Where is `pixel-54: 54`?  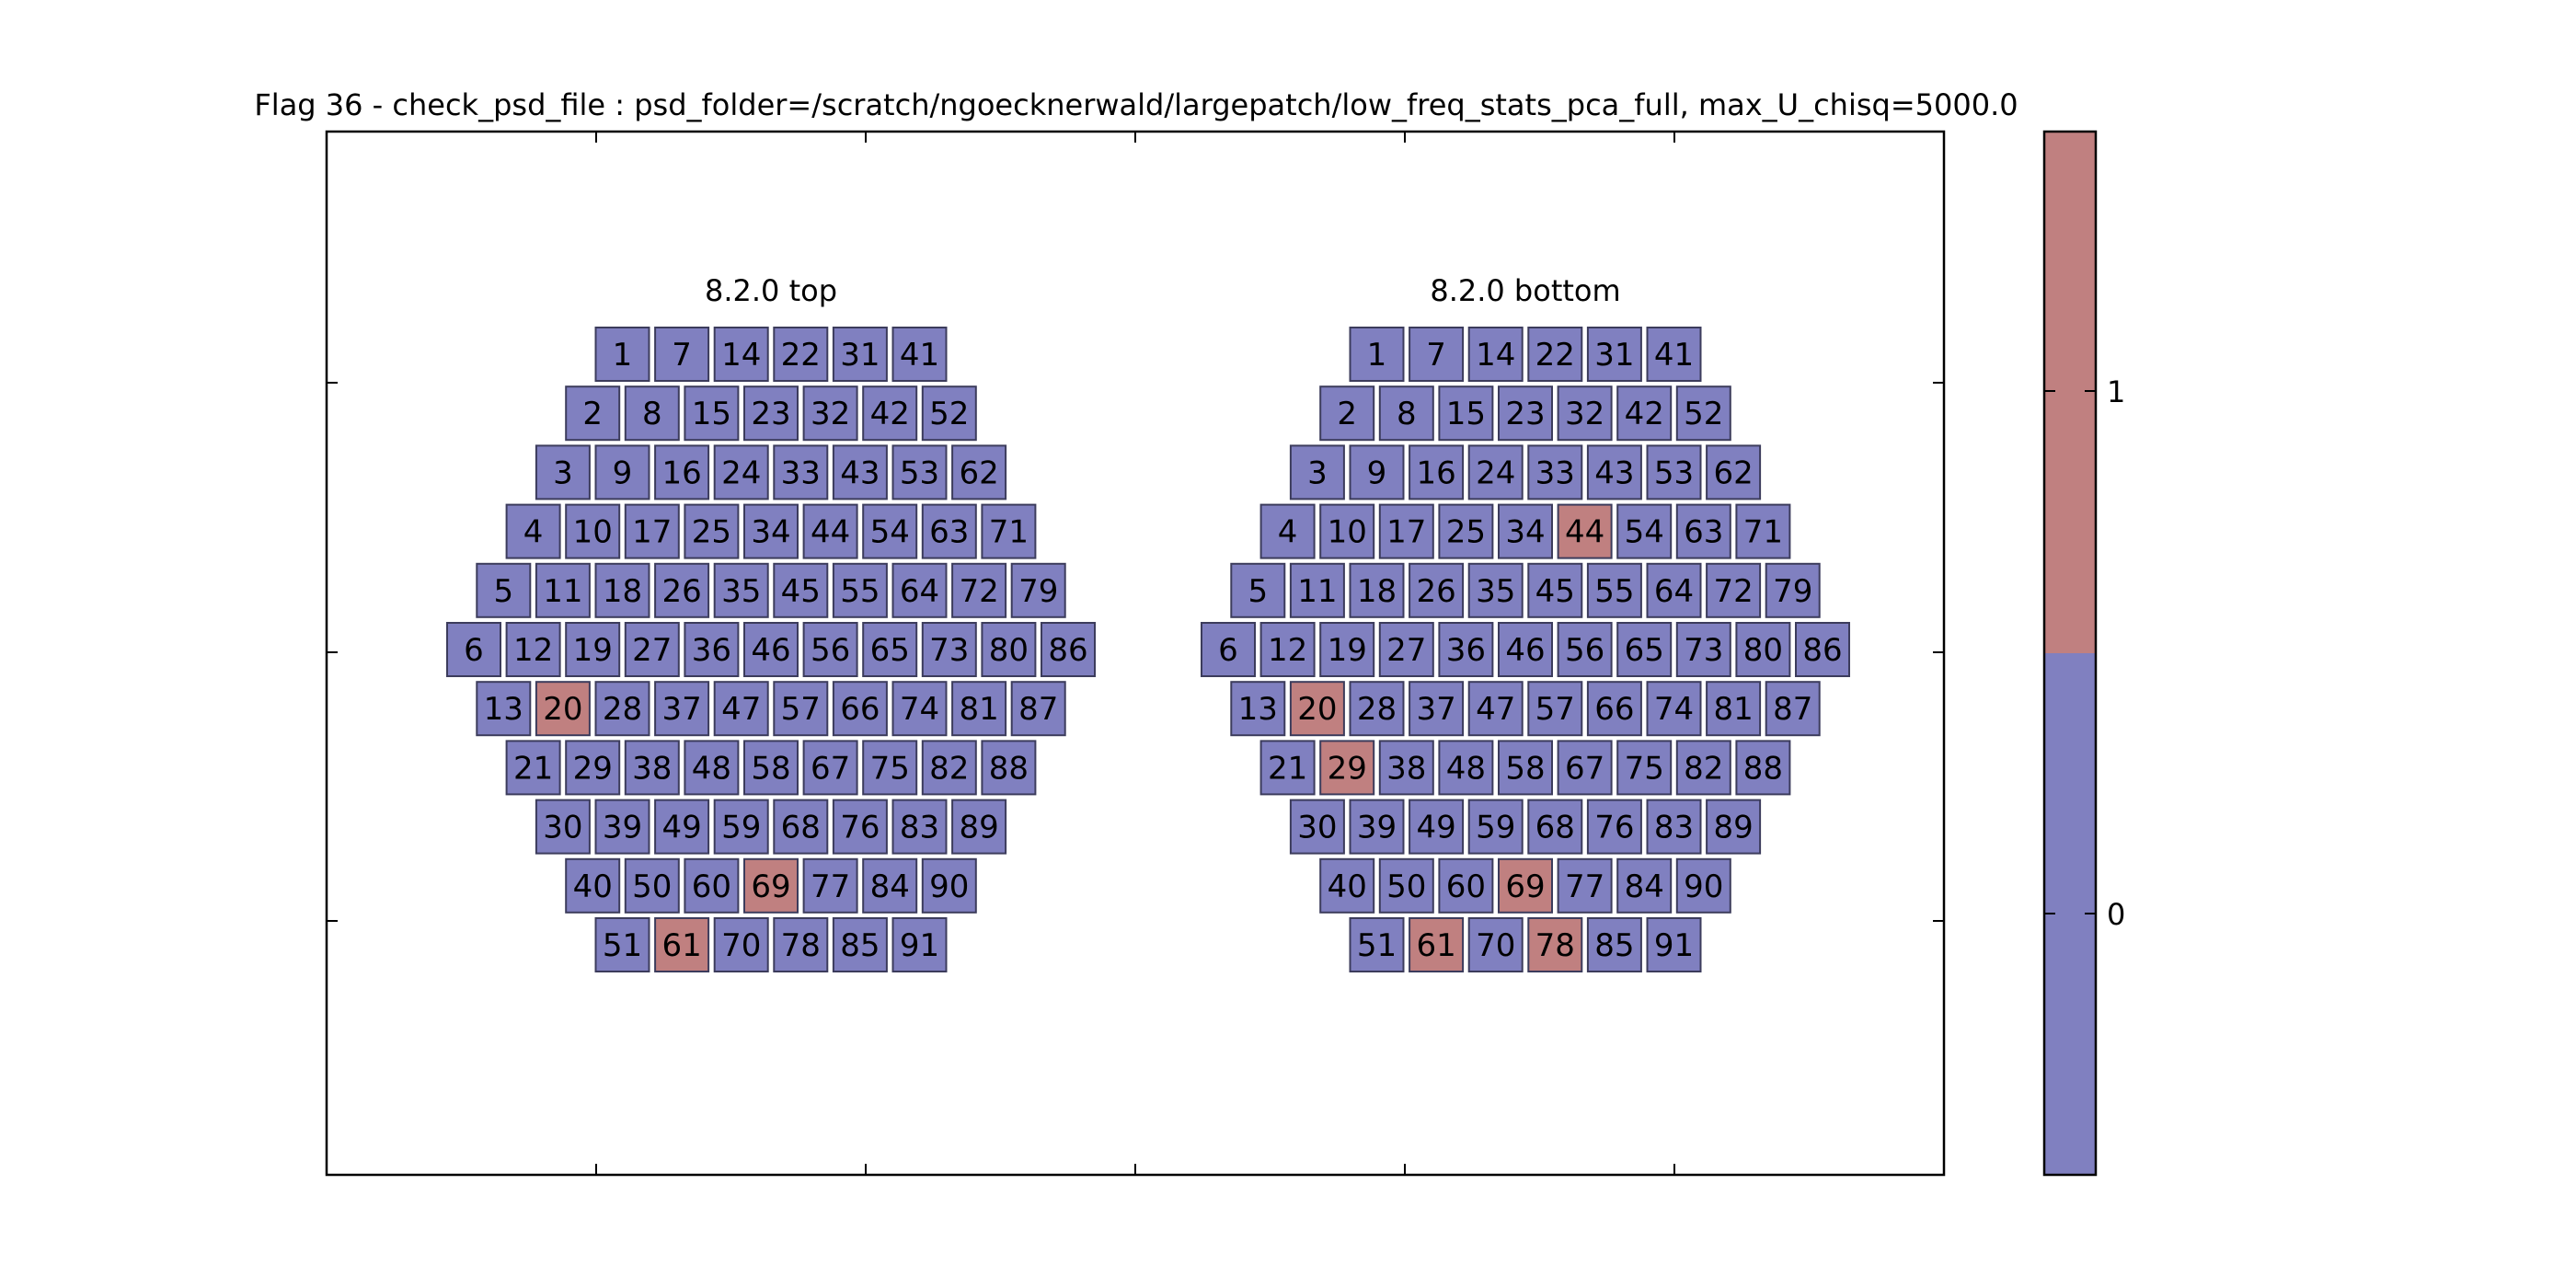 pixel-54: 54 is located at coordinates (890, 531).